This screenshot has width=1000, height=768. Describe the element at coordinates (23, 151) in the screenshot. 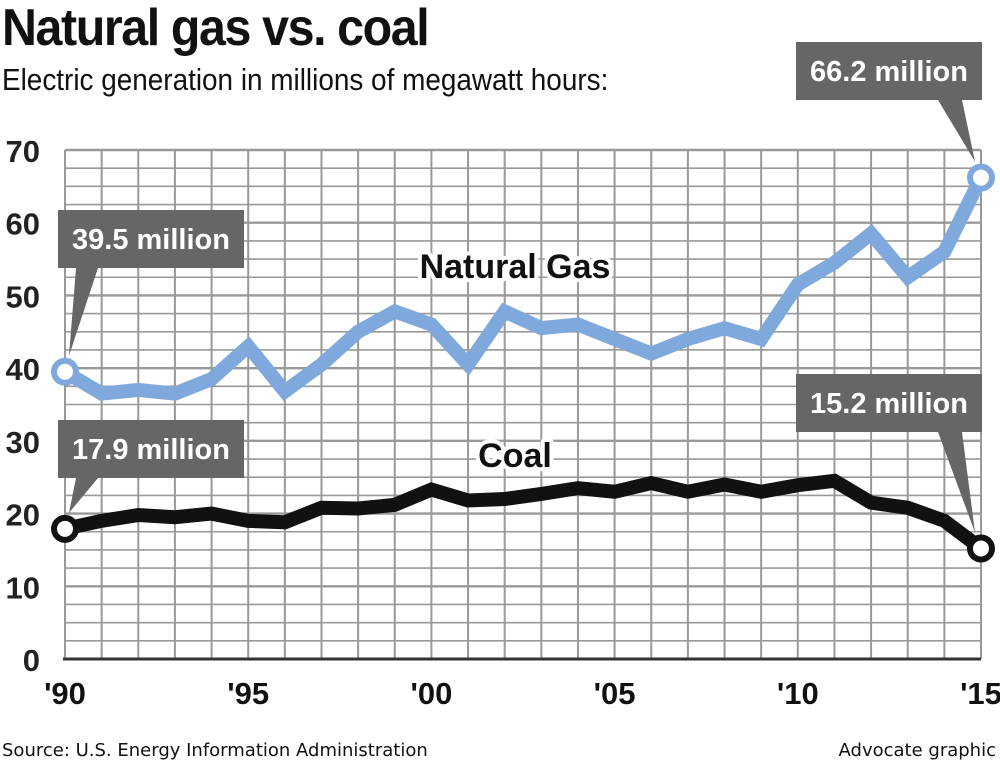

I see `y-tick-label: 70` at that location.